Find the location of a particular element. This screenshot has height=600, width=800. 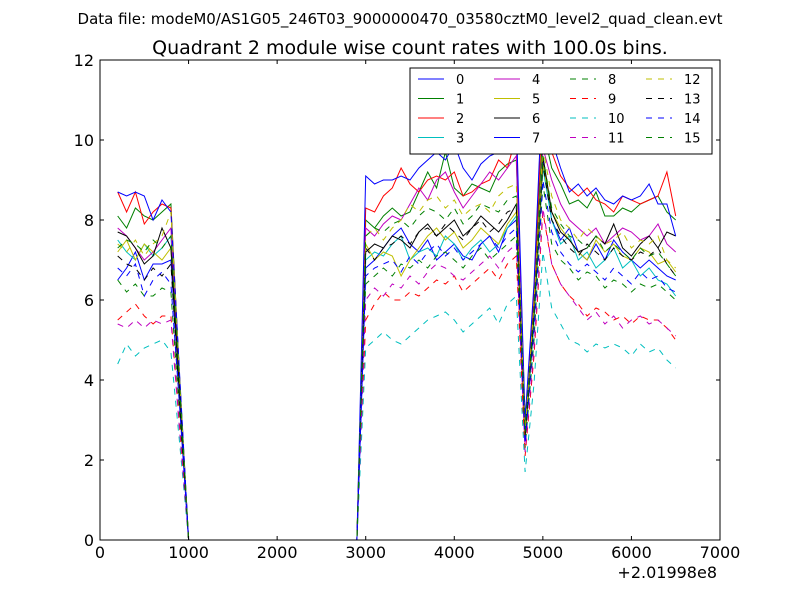

legend-label-14: 14 is located at coordinates (692, 119).